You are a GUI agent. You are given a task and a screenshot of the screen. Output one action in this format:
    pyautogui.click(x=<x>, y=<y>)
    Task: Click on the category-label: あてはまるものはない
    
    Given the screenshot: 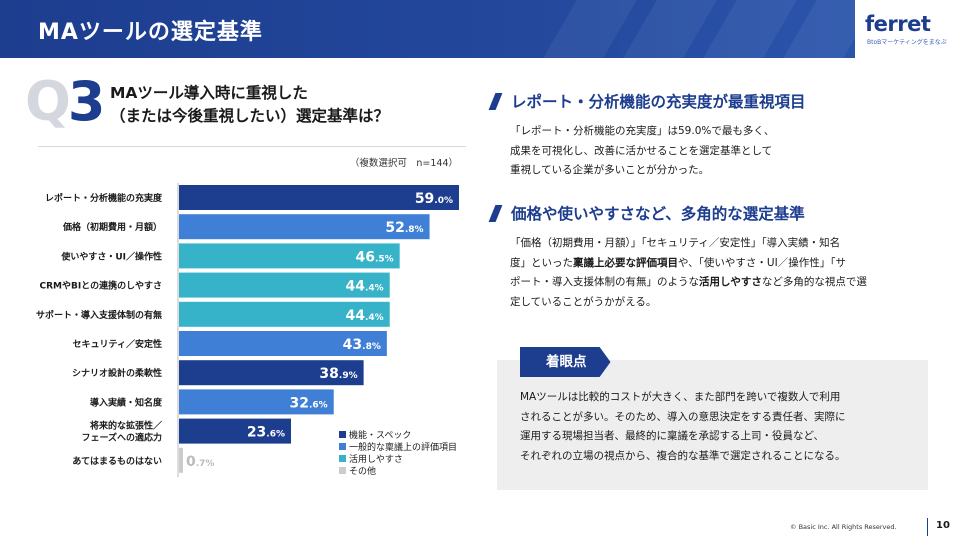 What is the action you would take?
    pyautogui.click(x=117, y=461)
    